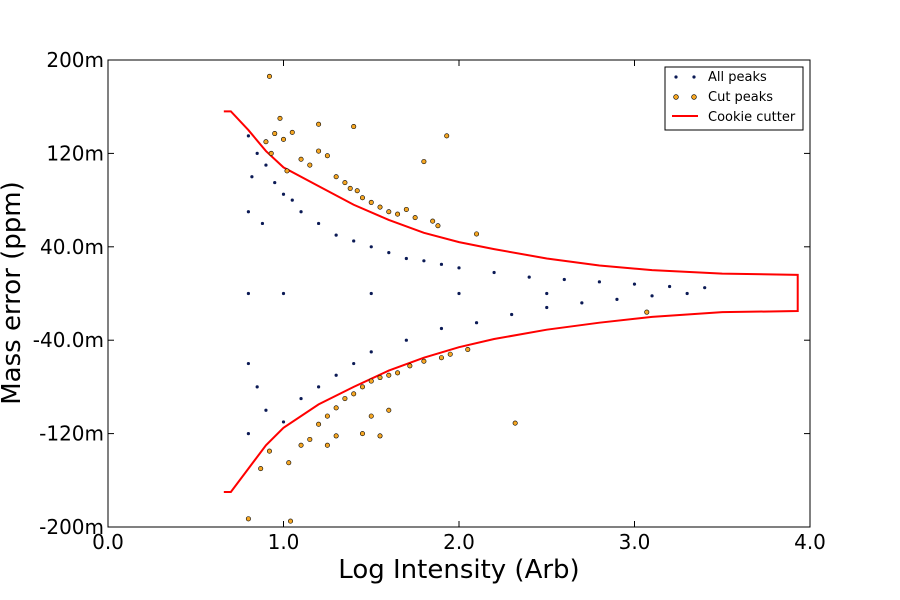 This screenshot has width=900, height=600. What do you see at coordinates (458, 570) in the screenshot?
I see `x-axis-title: Log Intensity (Arb)` at bounding box center [458, 570].